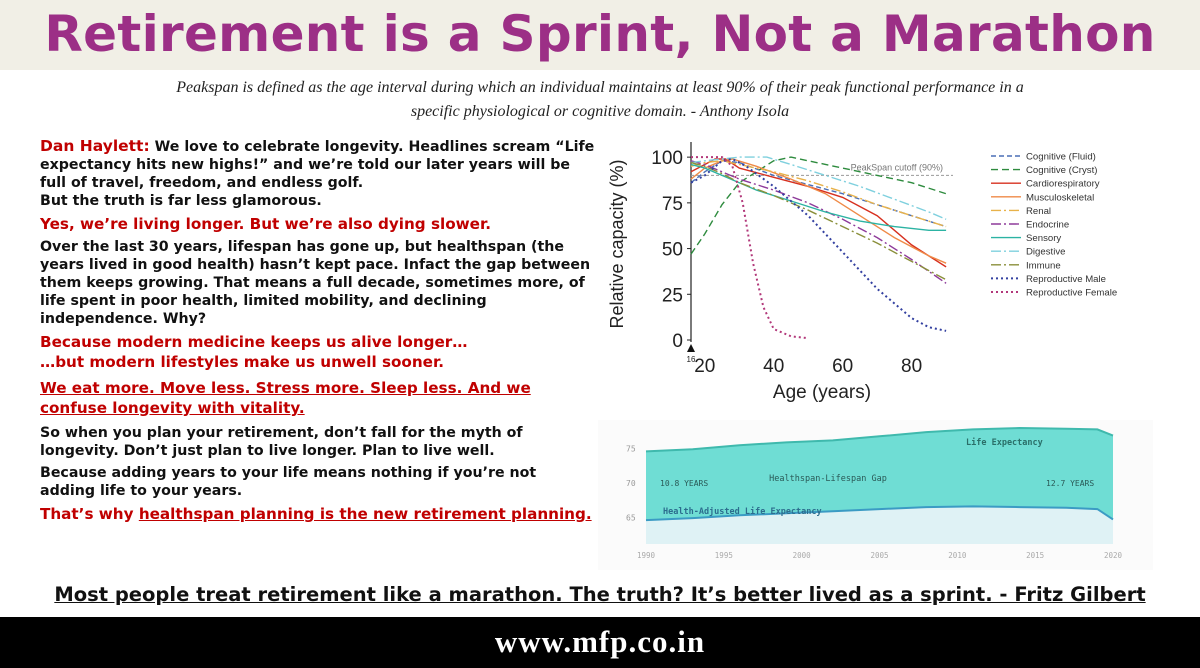 Image resolution: width=1200 pixels, height=668 pixels. Describe the element at coordinates (1004, 442) in the screenshot. I see `life-expectancy-label: Life Expectancy` at that location.